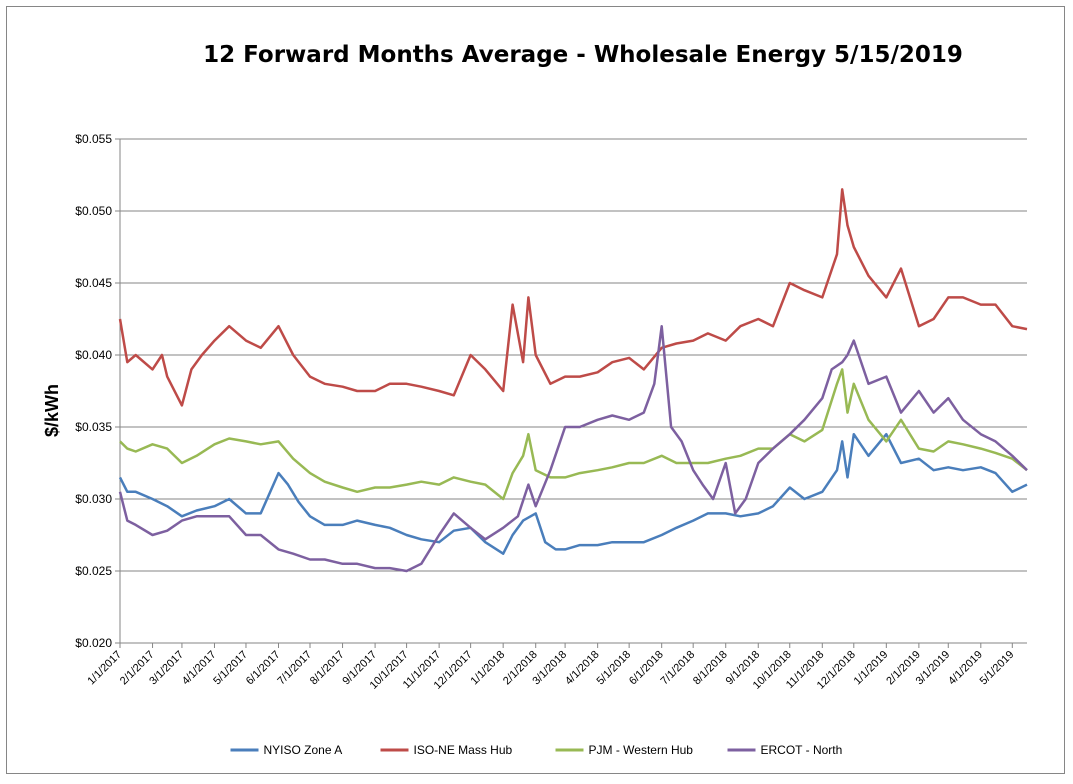 The image size is (1073, 784). I want to click on series-line-pjm-western-hub, so click(573, 434).